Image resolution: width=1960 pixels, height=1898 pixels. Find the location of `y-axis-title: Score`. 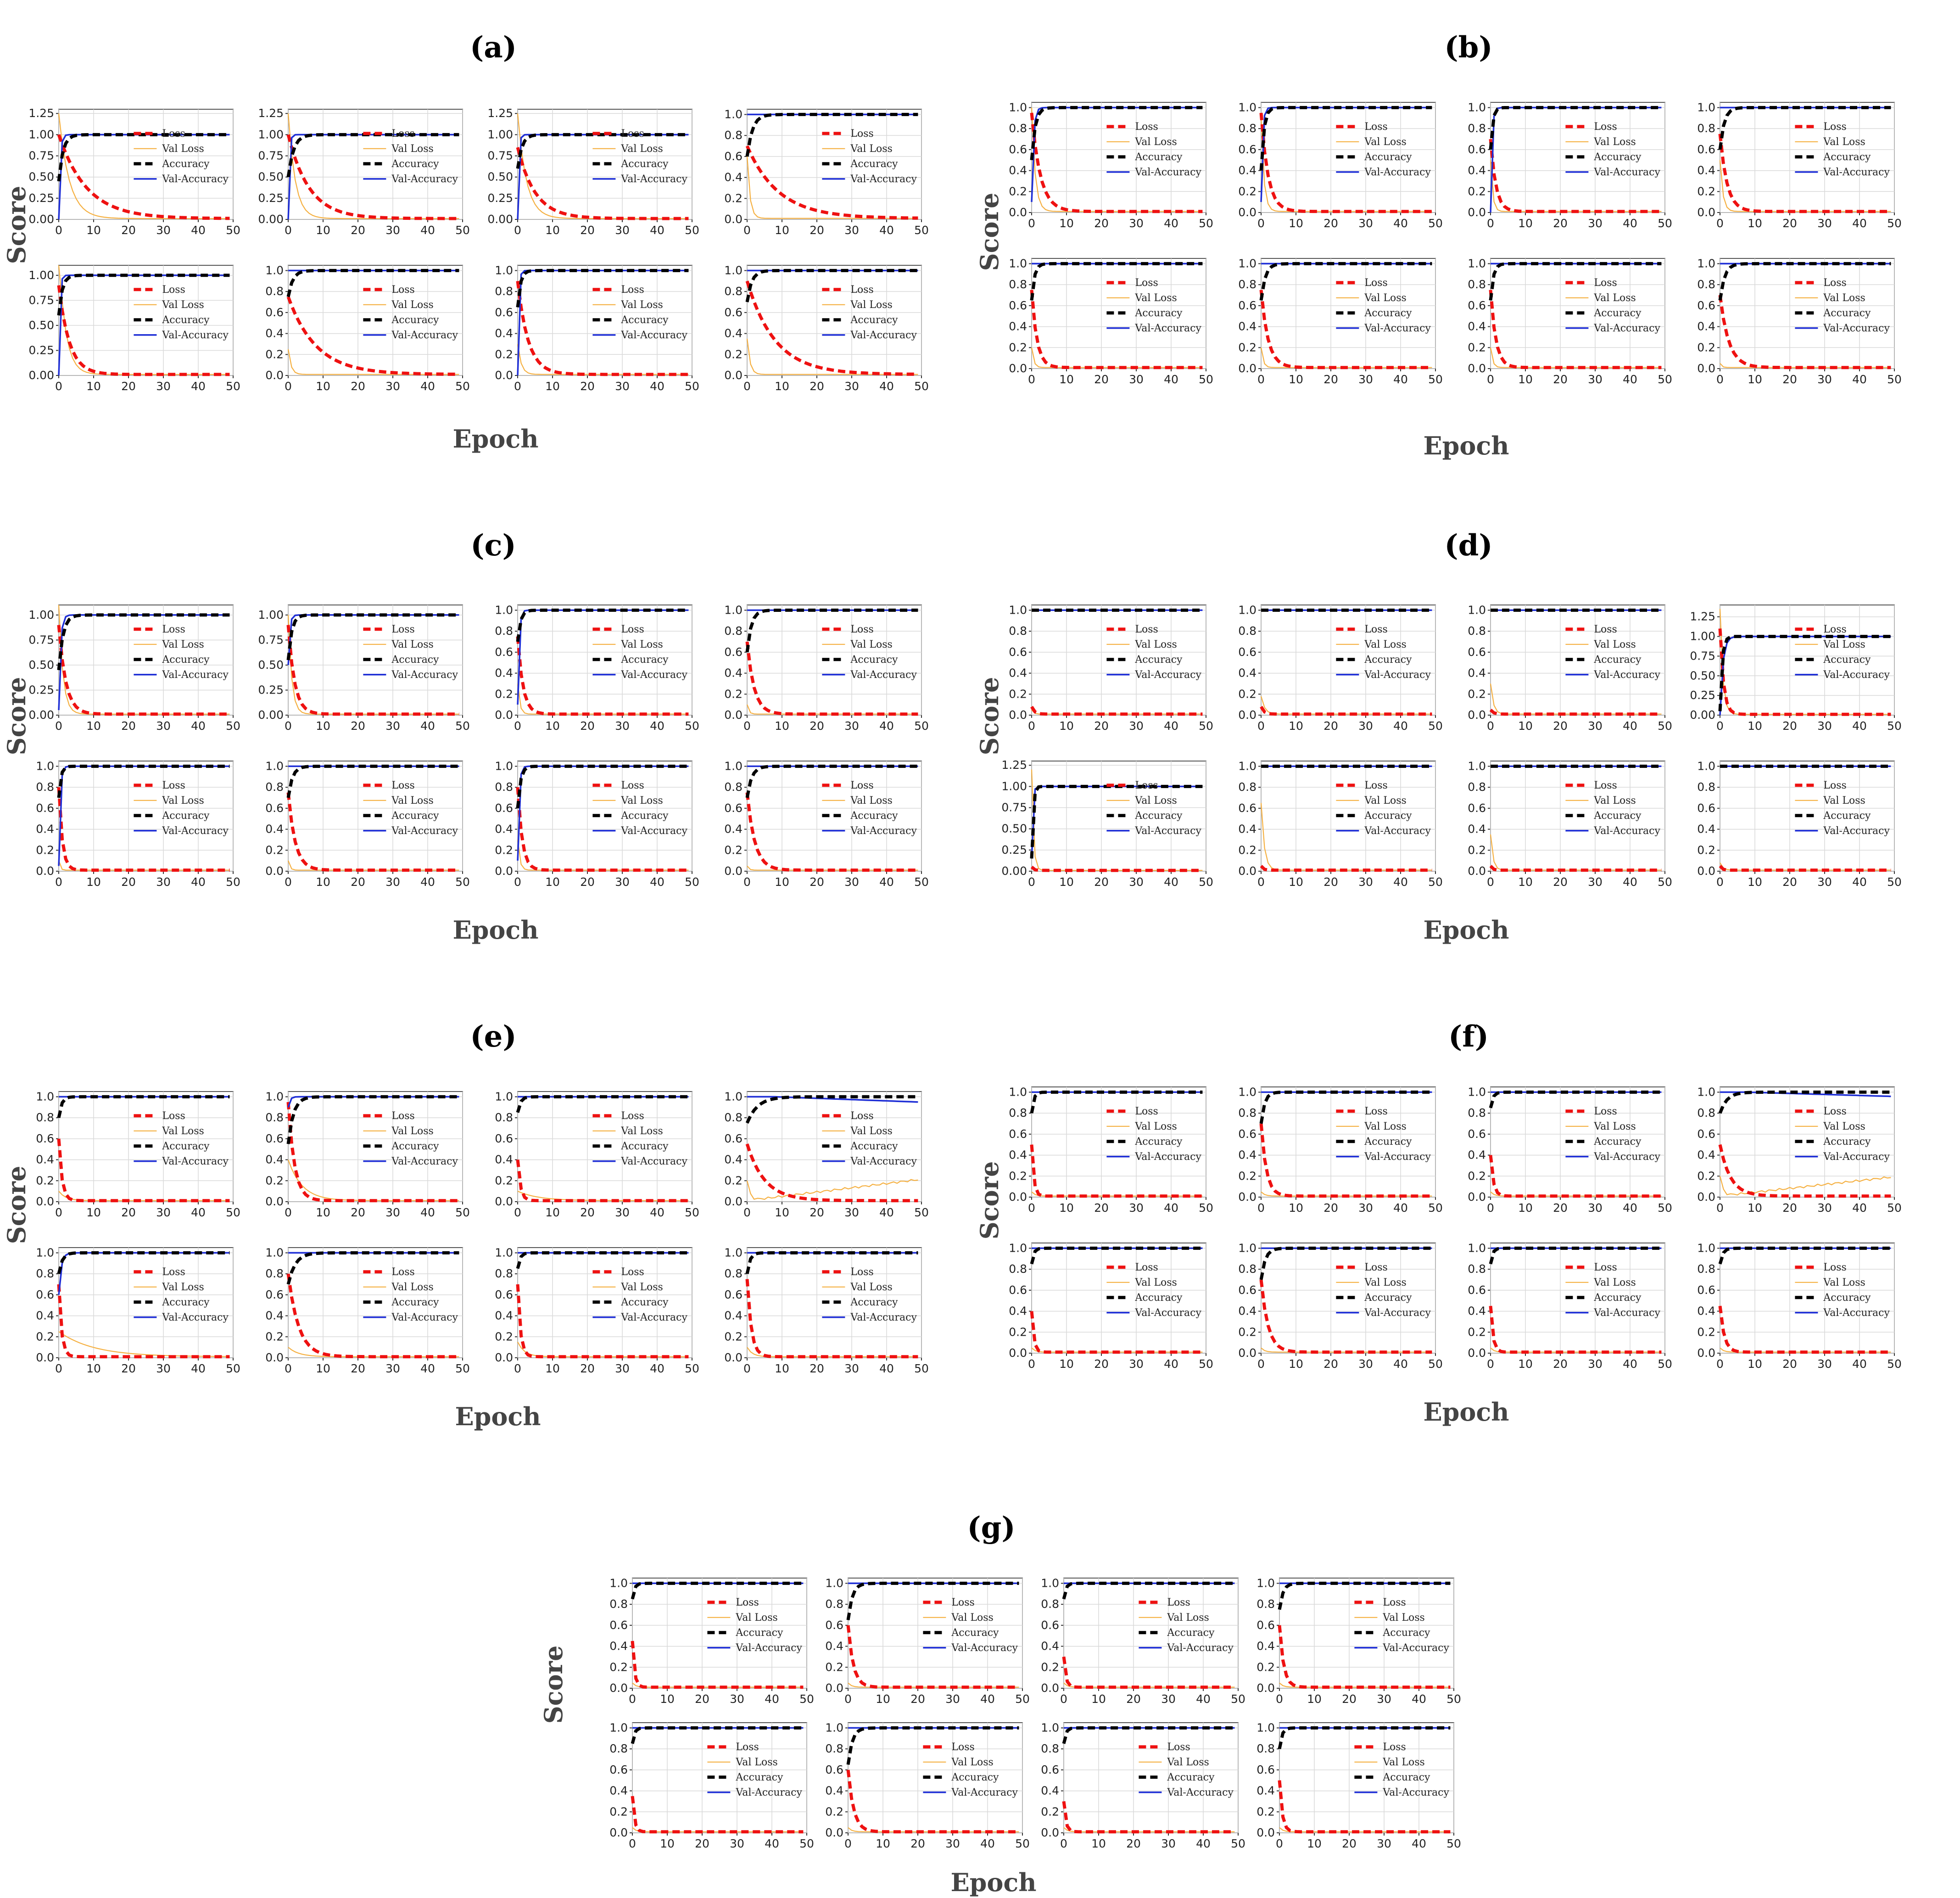

y-axis-title: Score is located at coordinates (16, 1205).